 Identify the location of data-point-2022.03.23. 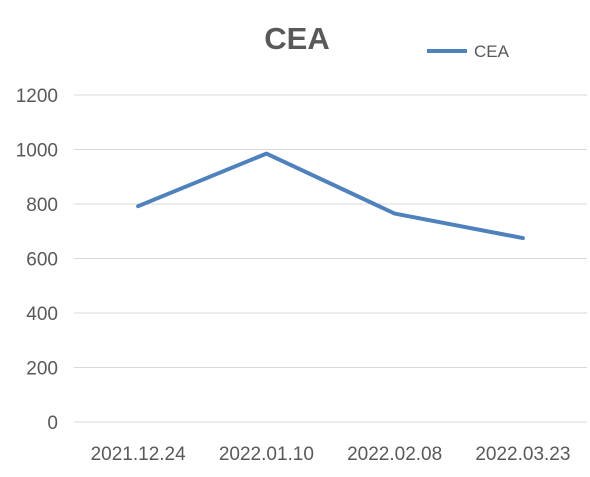
(523, 238).